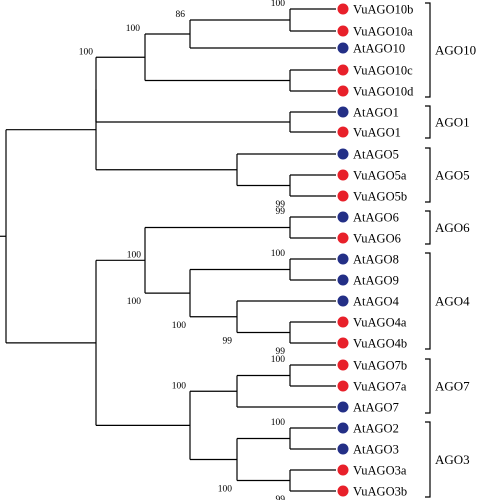 Image resolution: width=485 pixels, height=500 pixels. I want to click on clade-label: AGO7, so click(452, 386).